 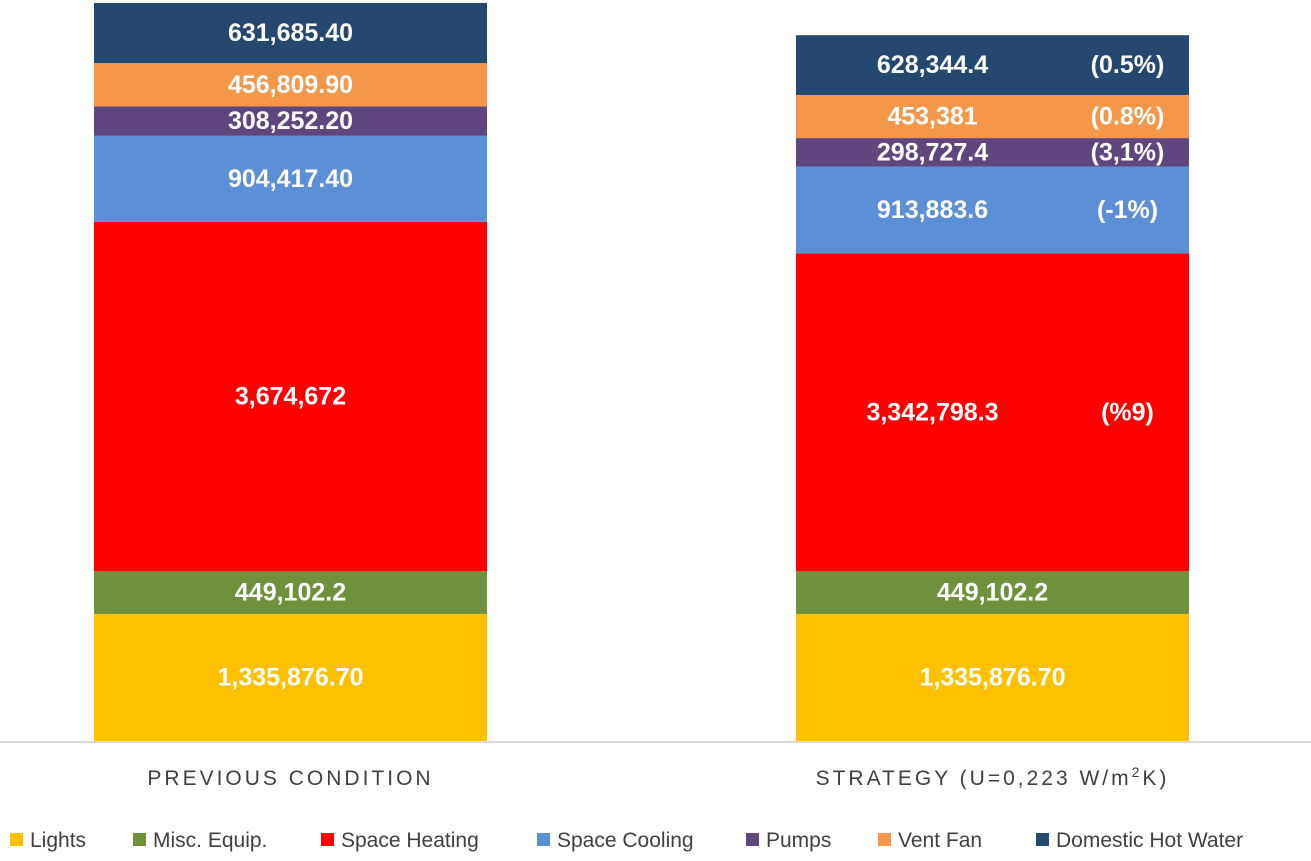 I want to click on legend-label-space-cooling: Space Cooling, so click(x=625, y=840).